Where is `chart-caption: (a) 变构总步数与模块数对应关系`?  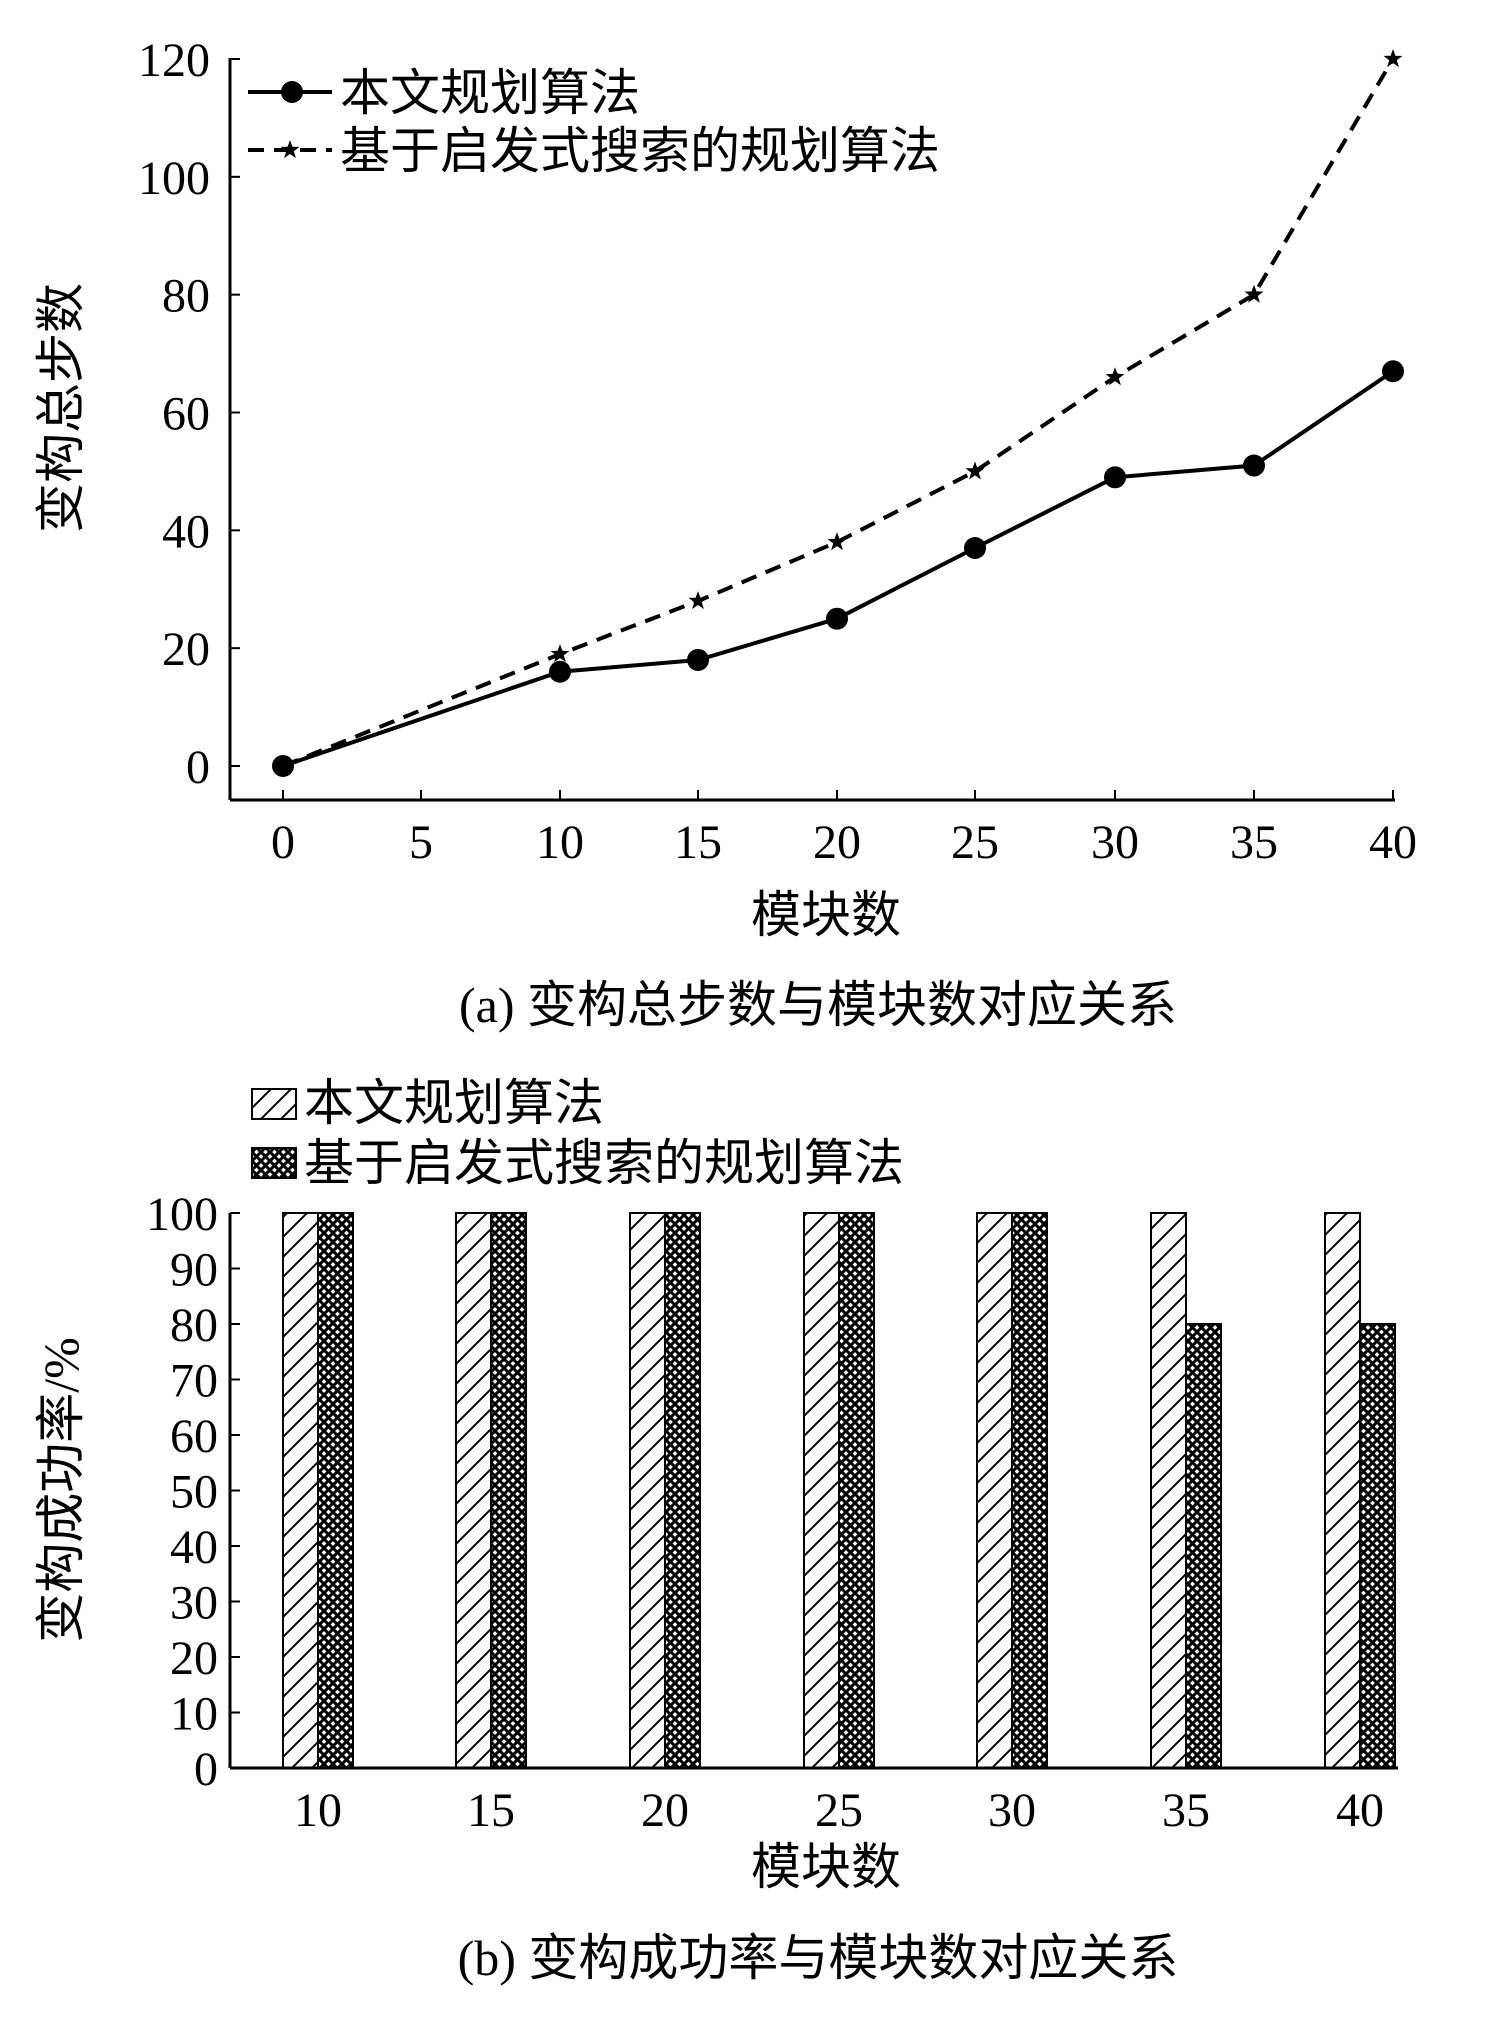
chart-caption: (a) 变构总步数与模块数对应关系 is located at coordinates (818, 1005).